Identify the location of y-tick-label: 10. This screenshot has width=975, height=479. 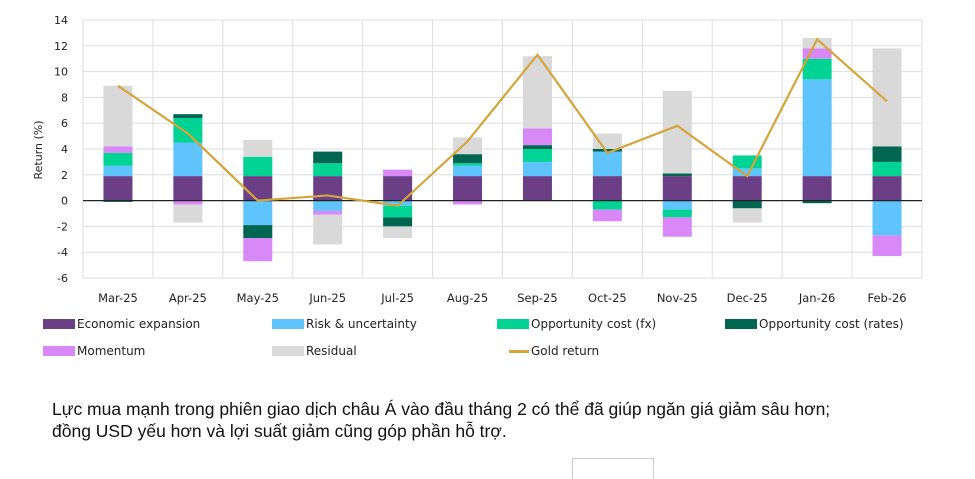
(61, 72).